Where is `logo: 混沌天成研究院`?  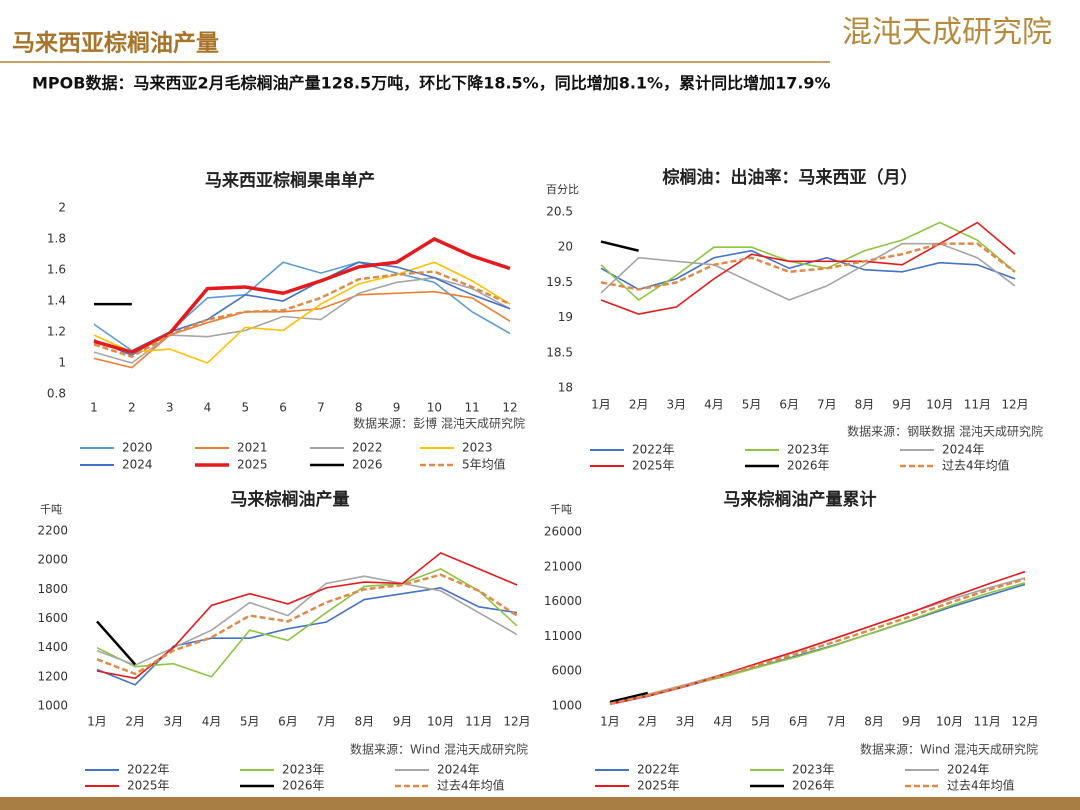
logo: 混沌天成研究院 is located at coordinates (947, 32).